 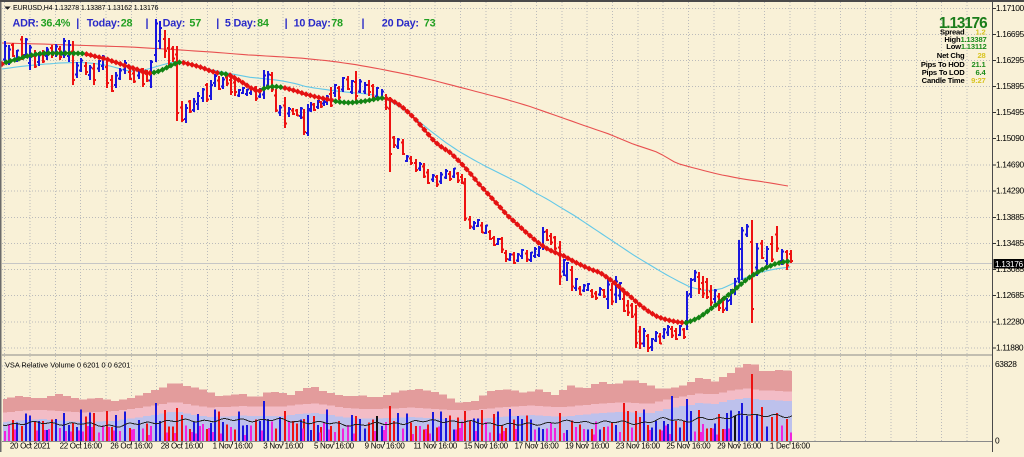 What do you see at coordinates (1010, 138) in the screenshot?
I see `svg-text: 1.15090` at bounding box center [1010, 138].